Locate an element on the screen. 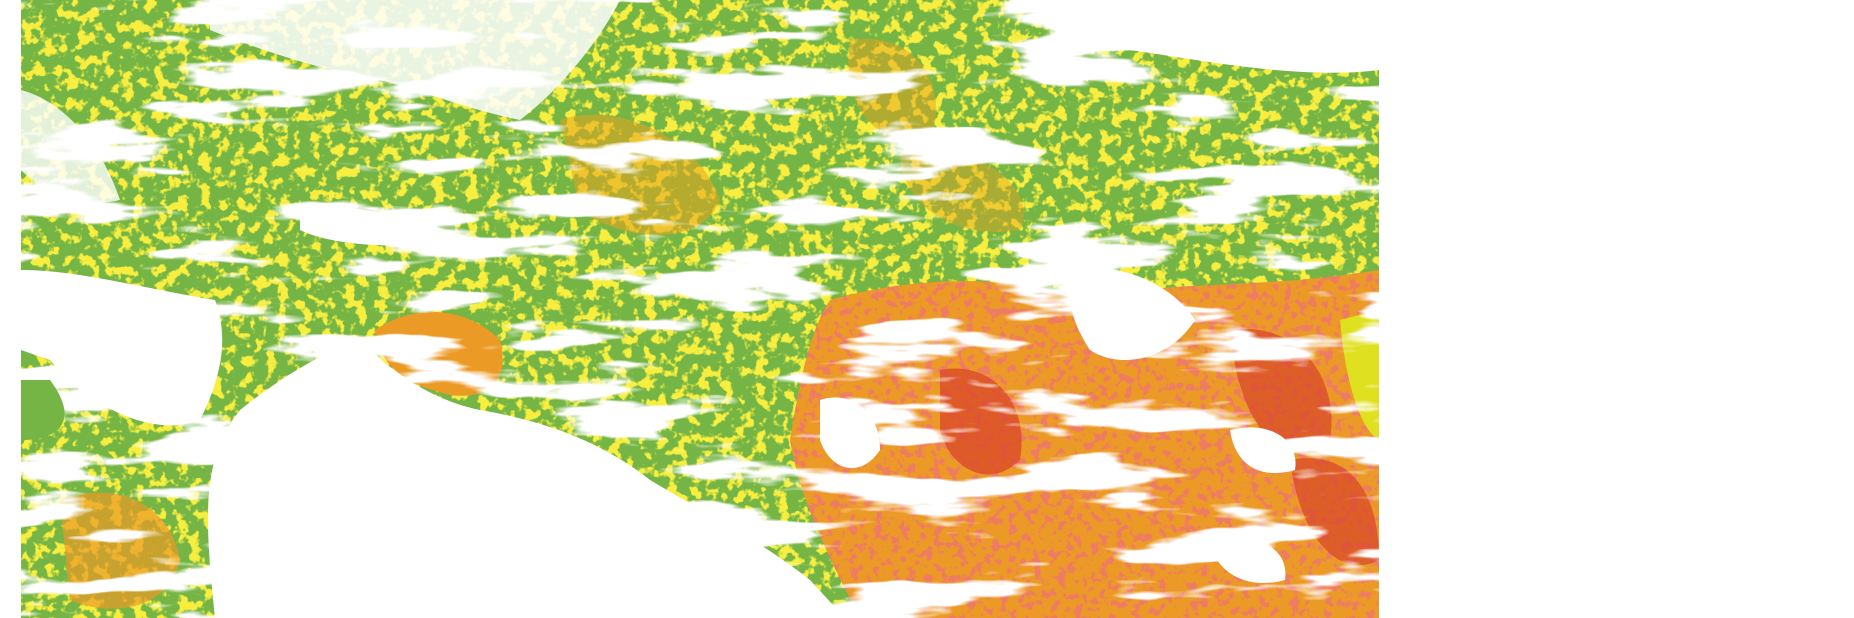 This screenshot has width=1854, height=618. sea-white is located at coordinates (122, 348).